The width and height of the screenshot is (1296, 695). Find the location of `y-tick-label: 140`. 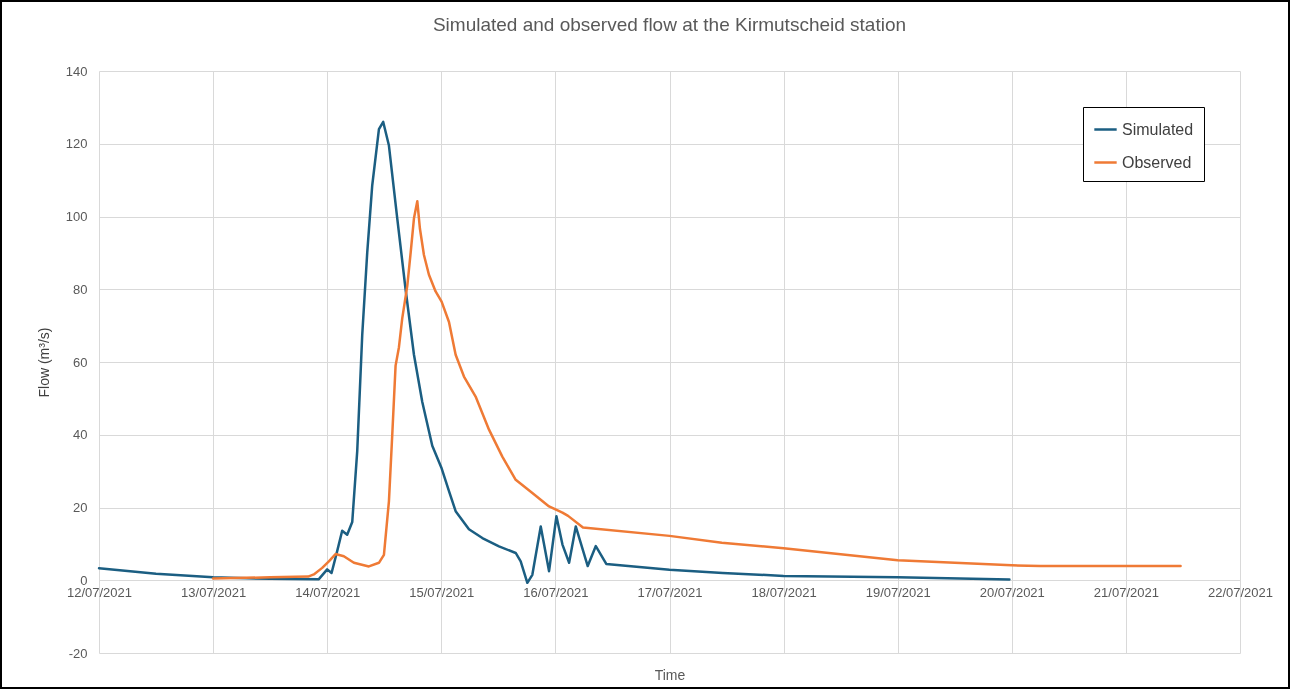

y-tick-label: 140 is located at coordinates (76, 71).